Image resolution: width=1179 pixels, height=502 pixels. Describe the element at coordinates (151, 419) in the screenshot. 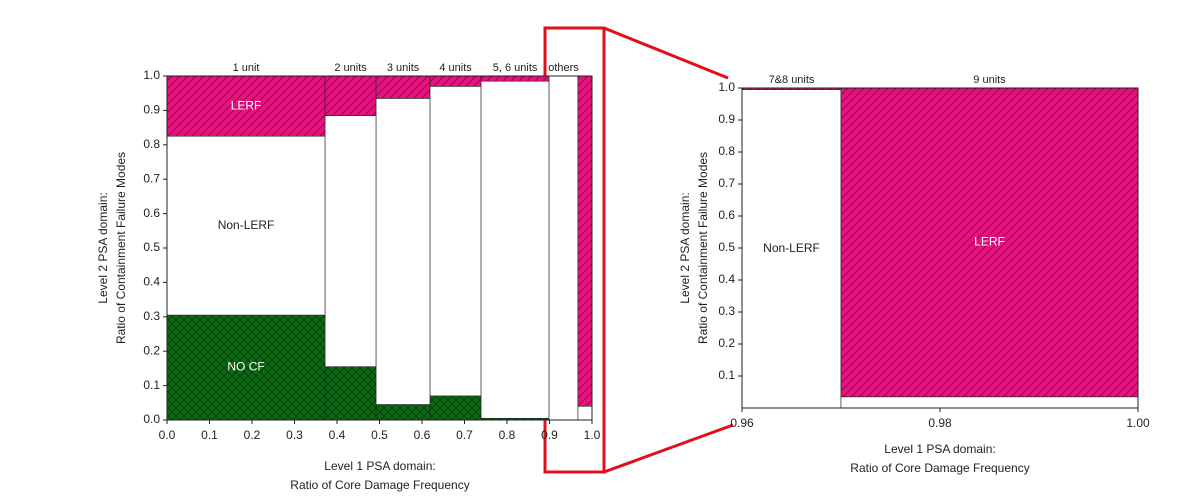

I see `y-tick-label: 0.0` at that location.